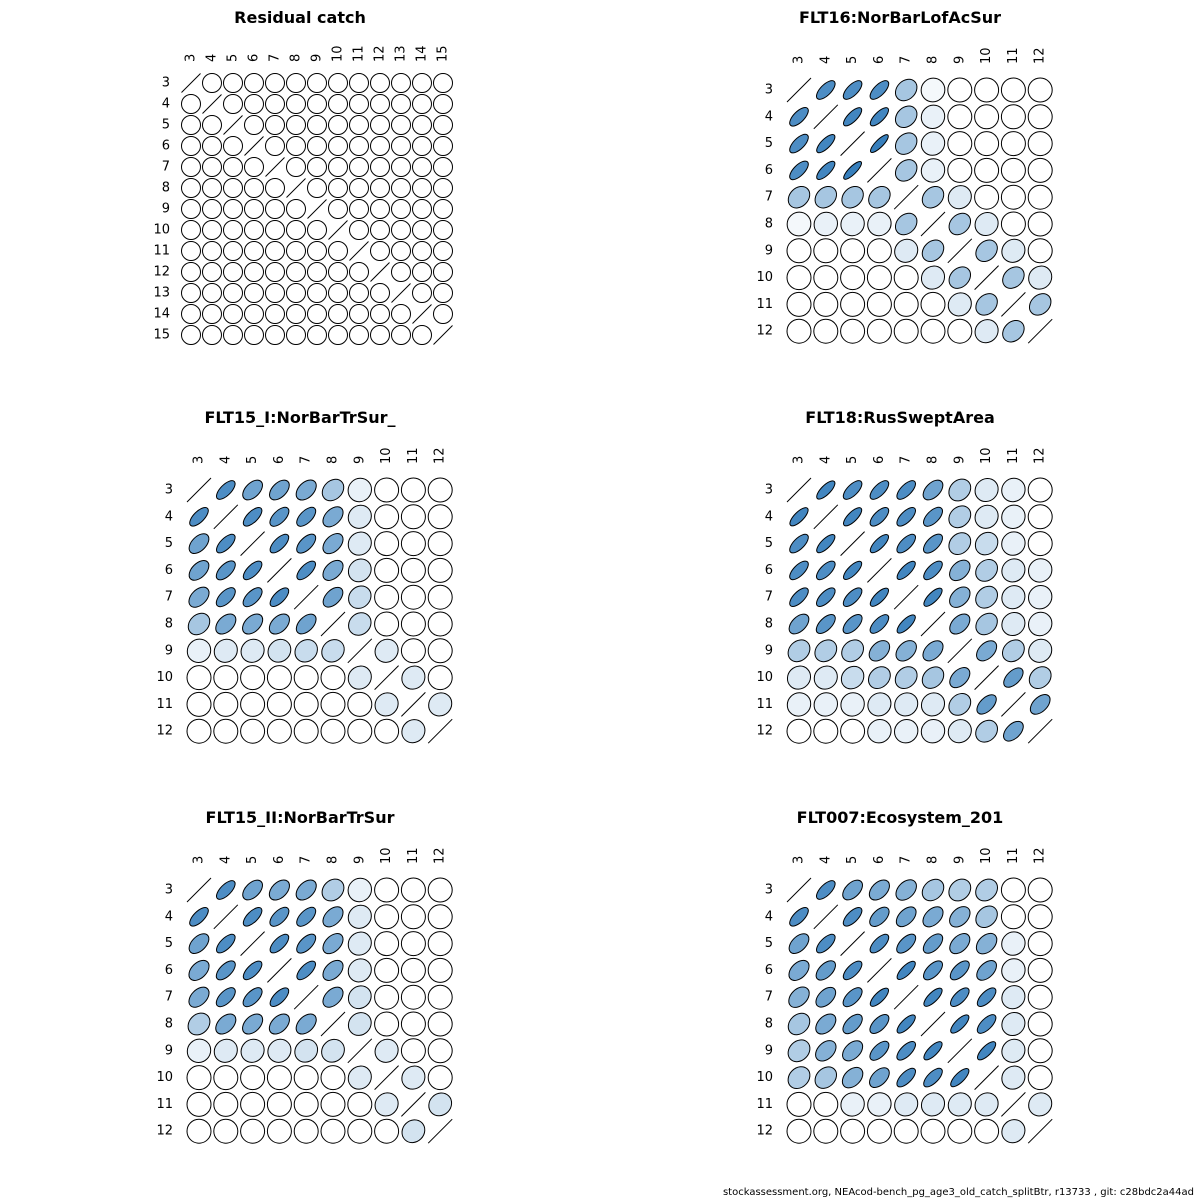 Image resolution: width=1200 pixels, height=1200 pixels. What do you see at coordinates (166, 146) in the screenshot?
I see `row-tick-label: 6` at bounding box center [166, 146].